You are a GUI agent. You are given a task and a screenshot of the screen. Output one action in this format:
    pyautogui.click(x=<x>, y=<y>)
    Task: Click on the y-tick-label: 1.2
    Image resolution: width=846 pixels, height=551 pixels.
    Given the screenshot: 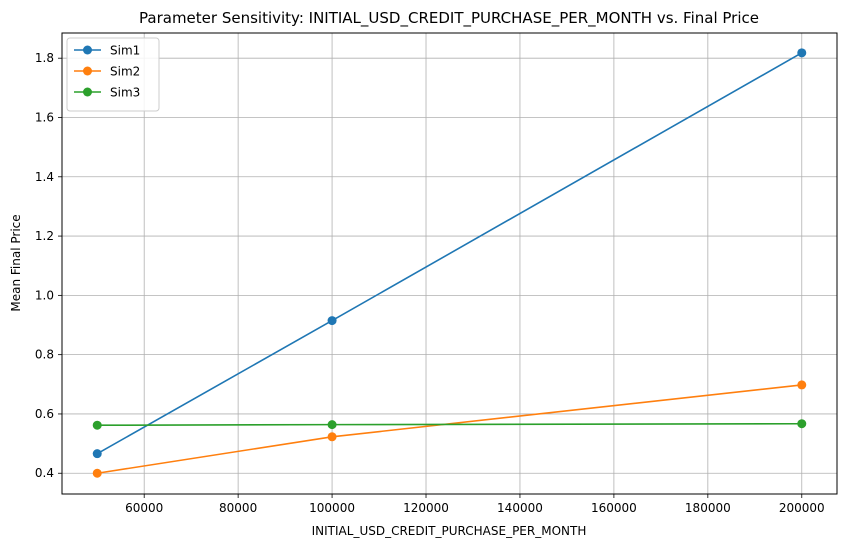 What is the action you would take?
    pyautogui.click(x=44, y=236)
    